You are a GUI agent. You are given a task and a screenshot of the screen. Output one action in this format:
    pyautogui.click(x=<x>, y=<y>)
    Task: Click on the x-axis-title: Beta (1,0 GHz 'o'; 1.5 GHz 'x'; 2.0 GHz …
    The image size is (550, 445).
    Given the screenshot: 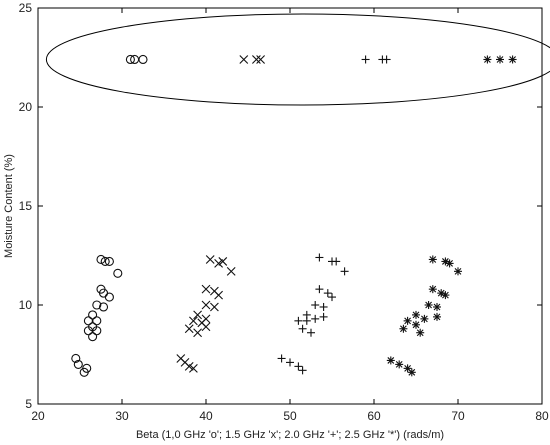 What is the action you would take?
    pyautogui.click(x=290, y=435)
    